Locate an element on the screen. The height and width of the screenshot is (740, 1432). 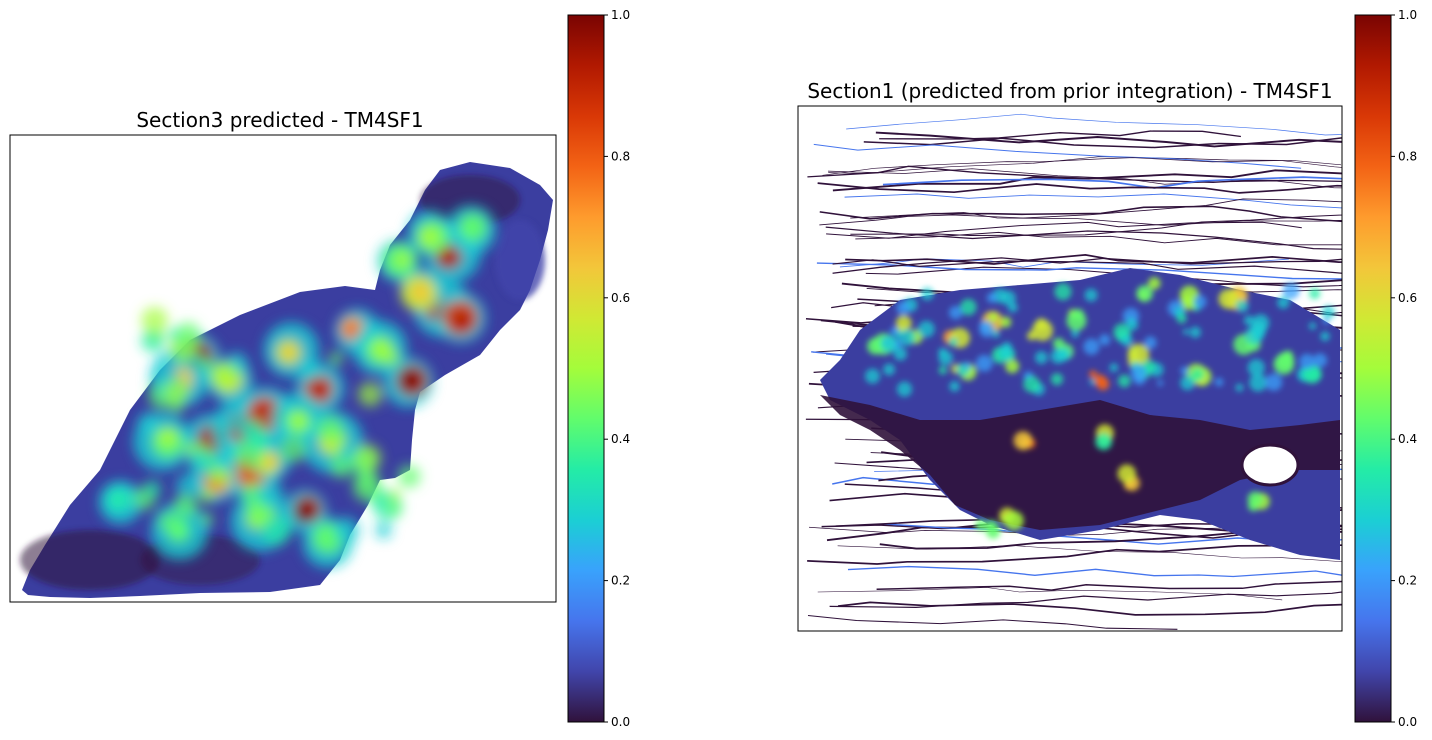
panel2-colorbar-gradient is located at coordinates (1373, 368).